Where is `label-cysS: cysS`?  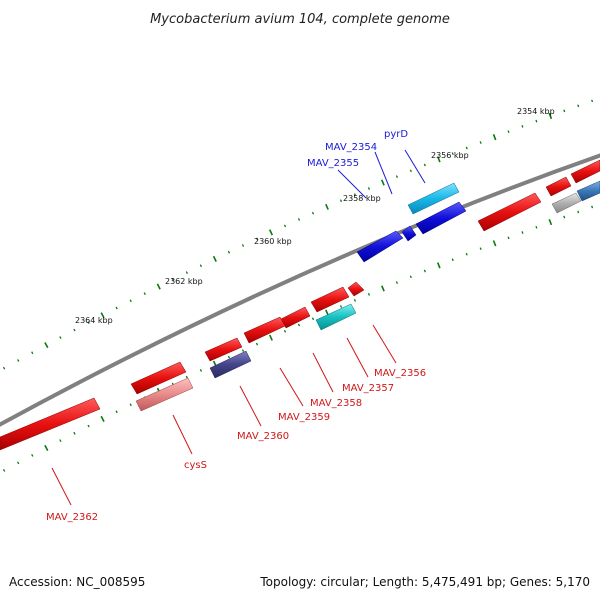 label-cysS: cysS is located at coordinates (195, 465).